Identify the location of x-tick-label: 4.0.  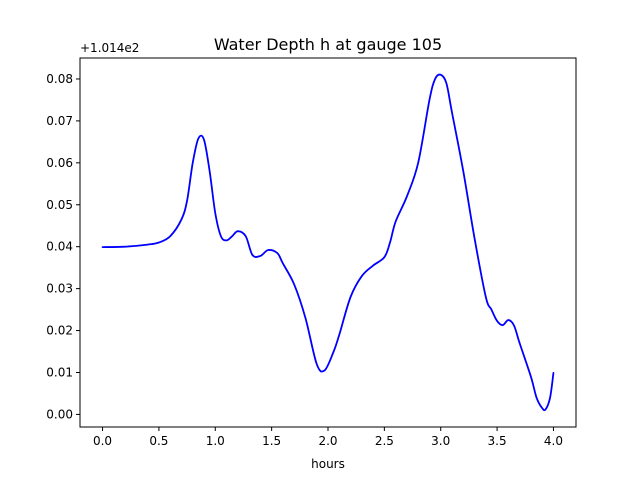
(553, 441).